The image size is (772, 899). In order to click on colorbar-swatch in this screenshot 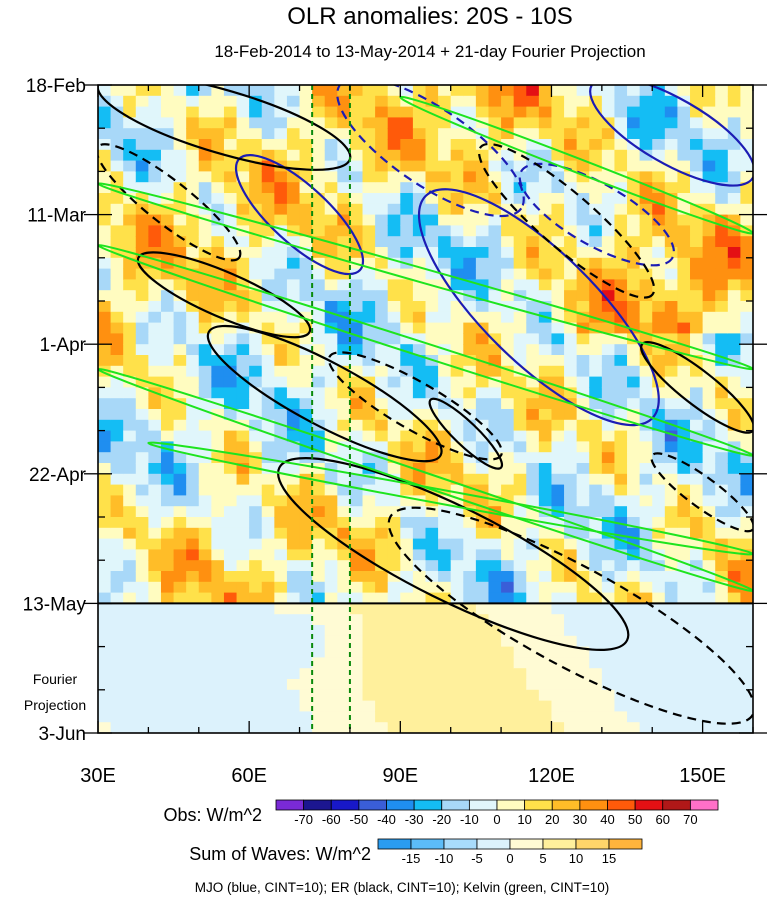, I will do `click(493, 844)`.